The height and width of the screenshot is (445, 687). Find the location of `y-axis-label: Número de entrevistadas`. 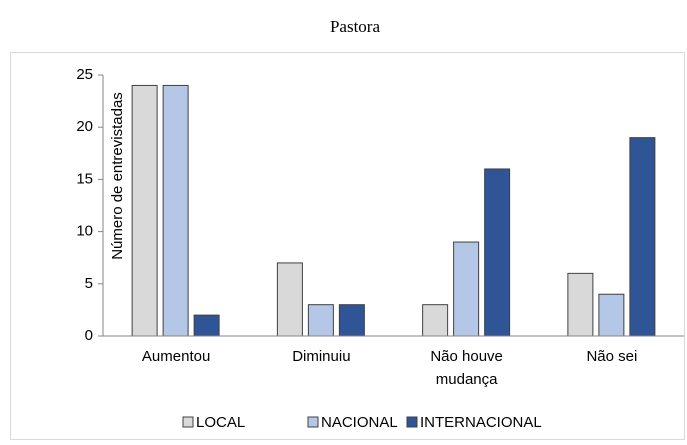

y-axis-label: Número de entrevistadas is located at coordinates (117, 176).